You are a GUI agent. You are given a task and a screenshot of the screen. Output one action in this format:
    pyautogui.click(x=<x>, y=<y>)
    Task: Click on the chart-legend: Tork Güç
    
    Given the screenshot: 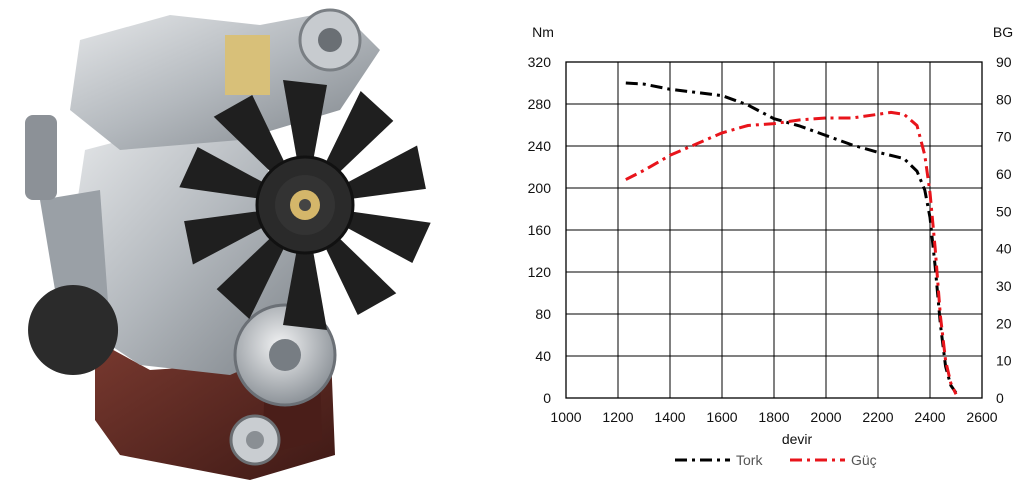 What is the action you would take?
    pyautogui.click(x=776, y=460)
    